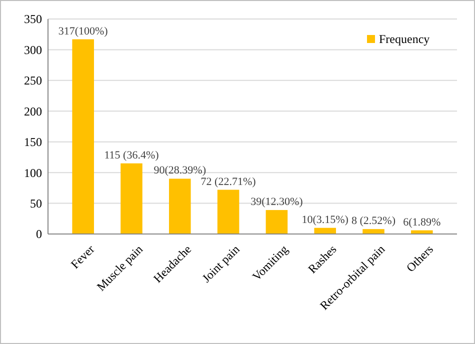  I want to click on data-label: 10(3.15%), so click(325, 220).